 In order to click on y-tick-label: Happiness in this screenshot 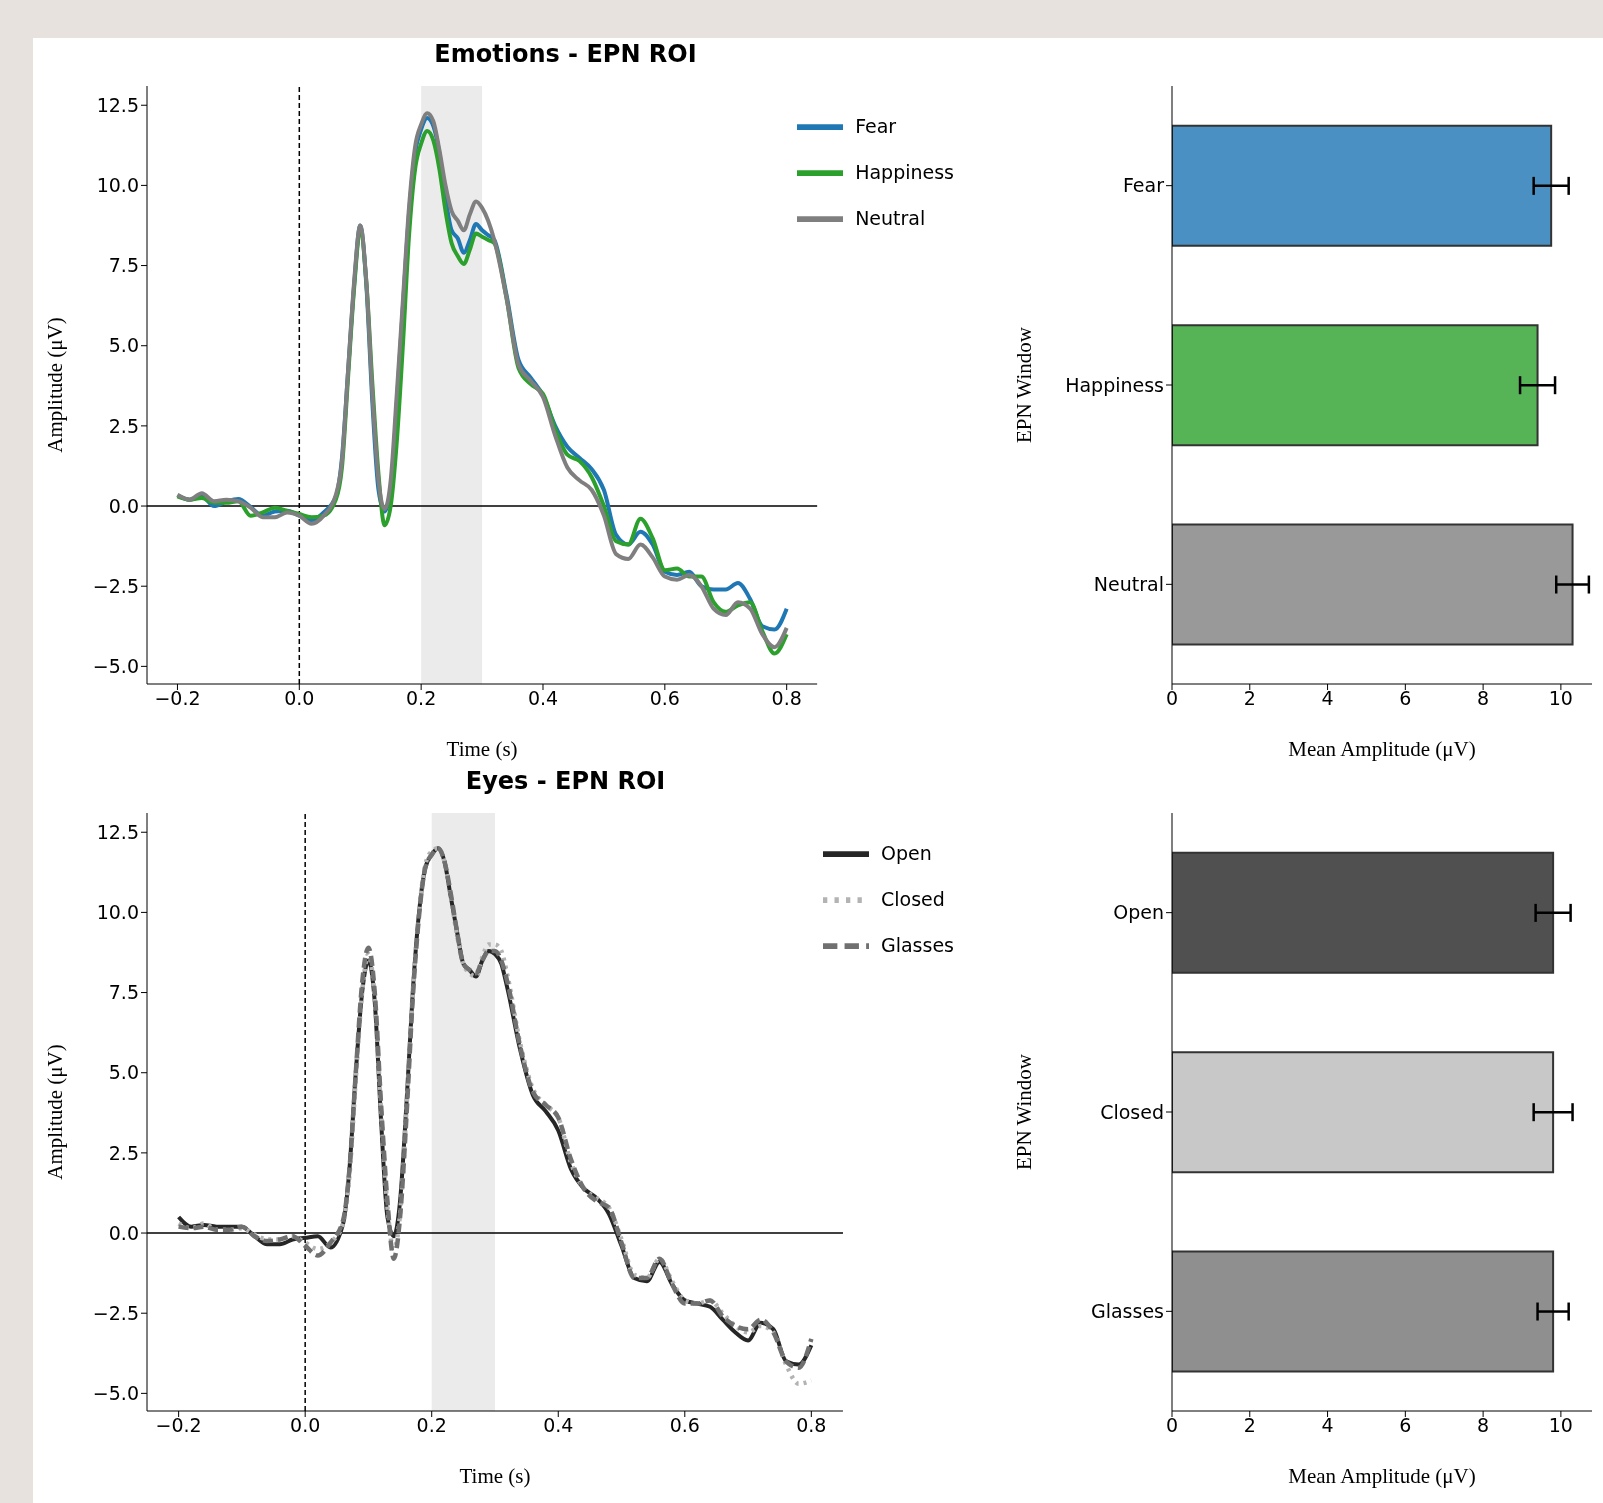, I will do `click(1114, 384)`.